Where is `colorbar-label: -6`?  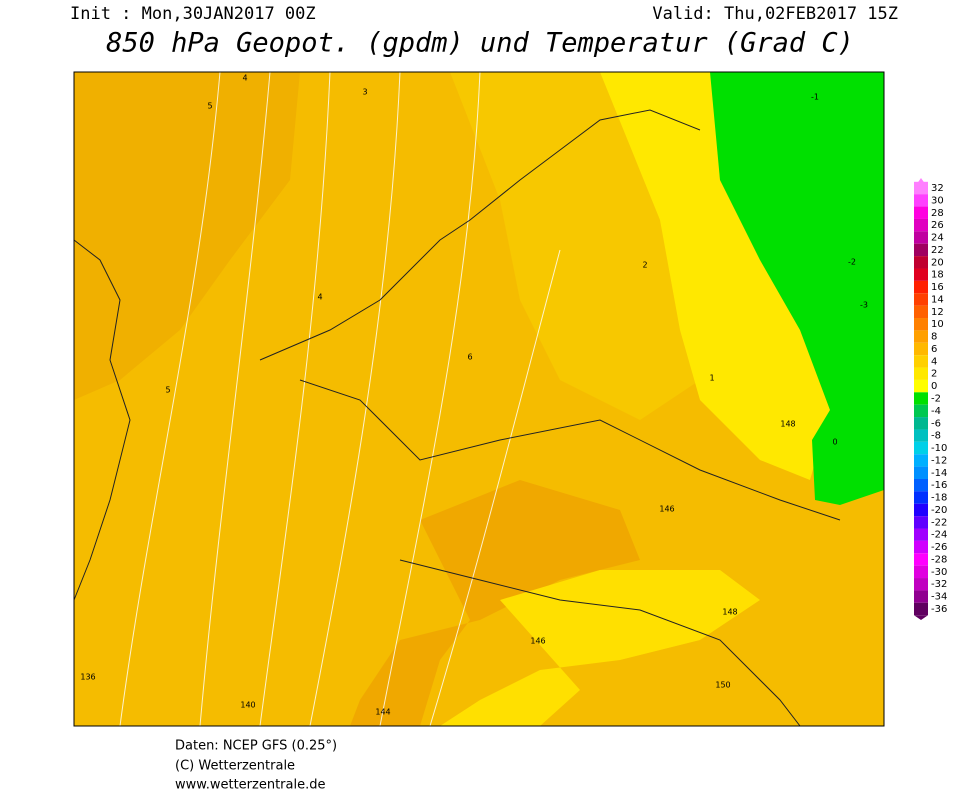
colorbar-label: -6 is located at coordinates (936, 423).